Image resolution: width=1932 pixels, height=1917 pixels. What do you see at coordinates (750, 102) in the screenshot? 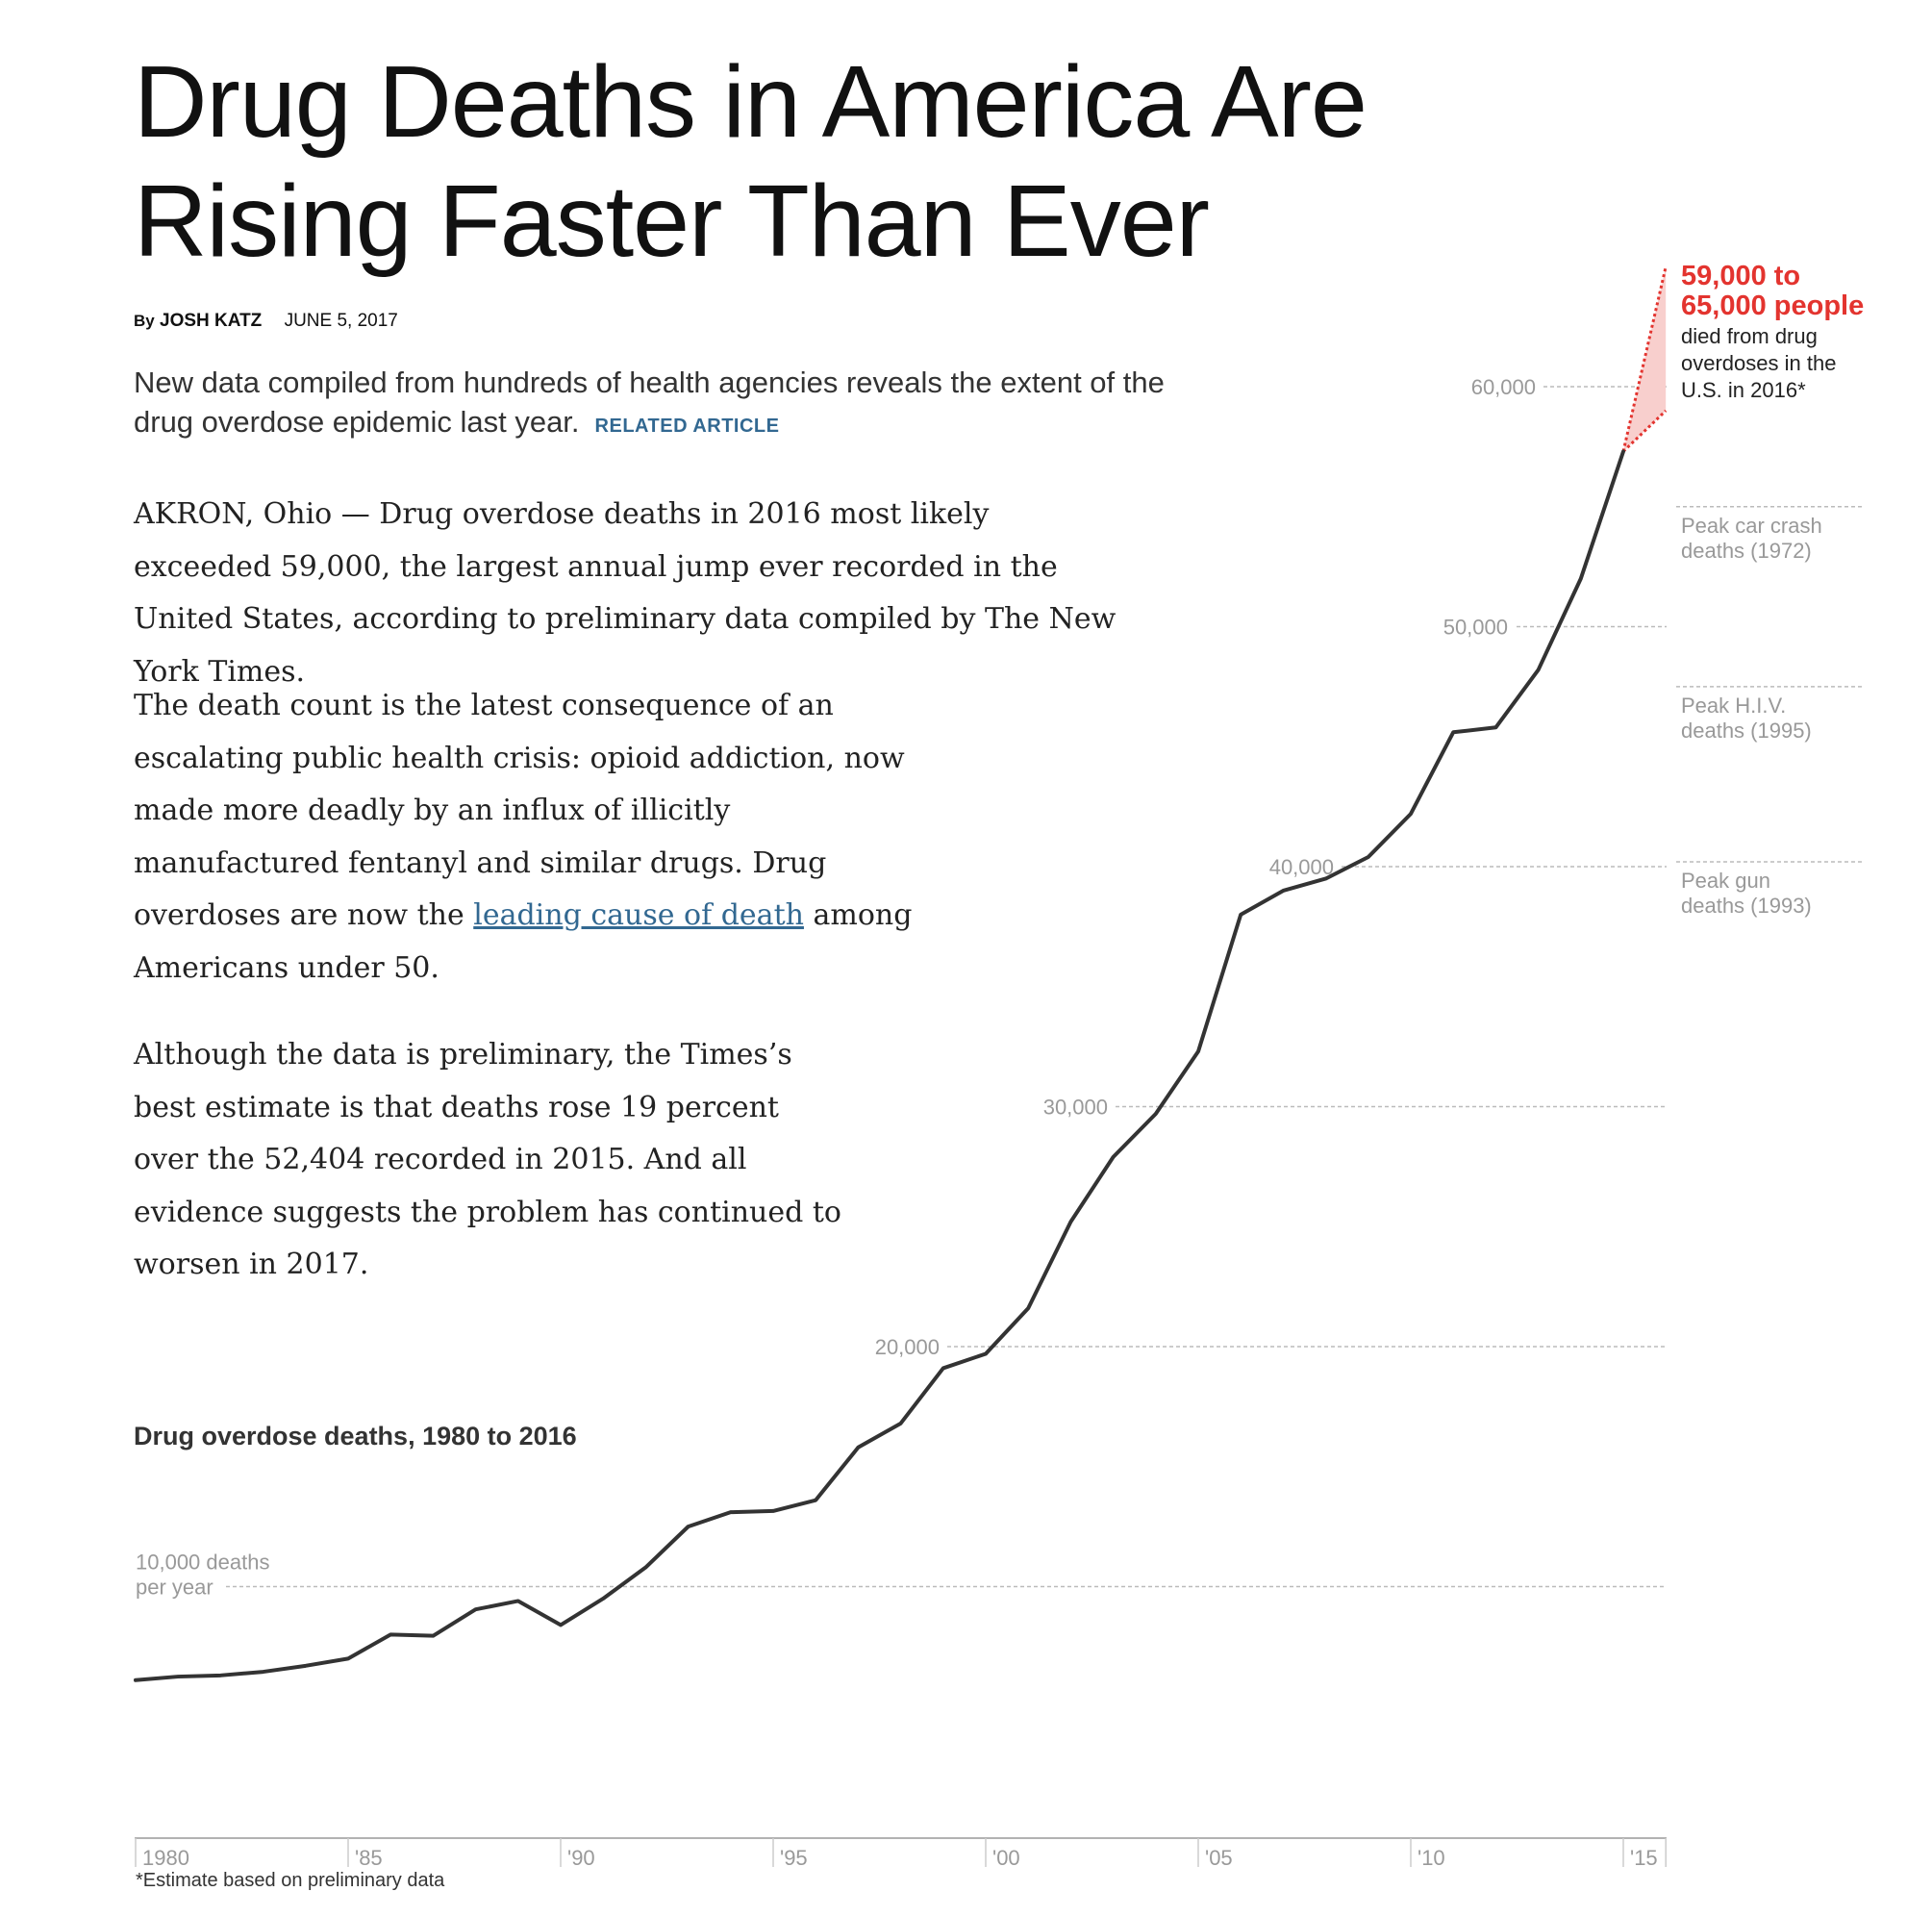
I see `headline-line-1: Drug Deaths in America Are` at bounding box center [750, 102].